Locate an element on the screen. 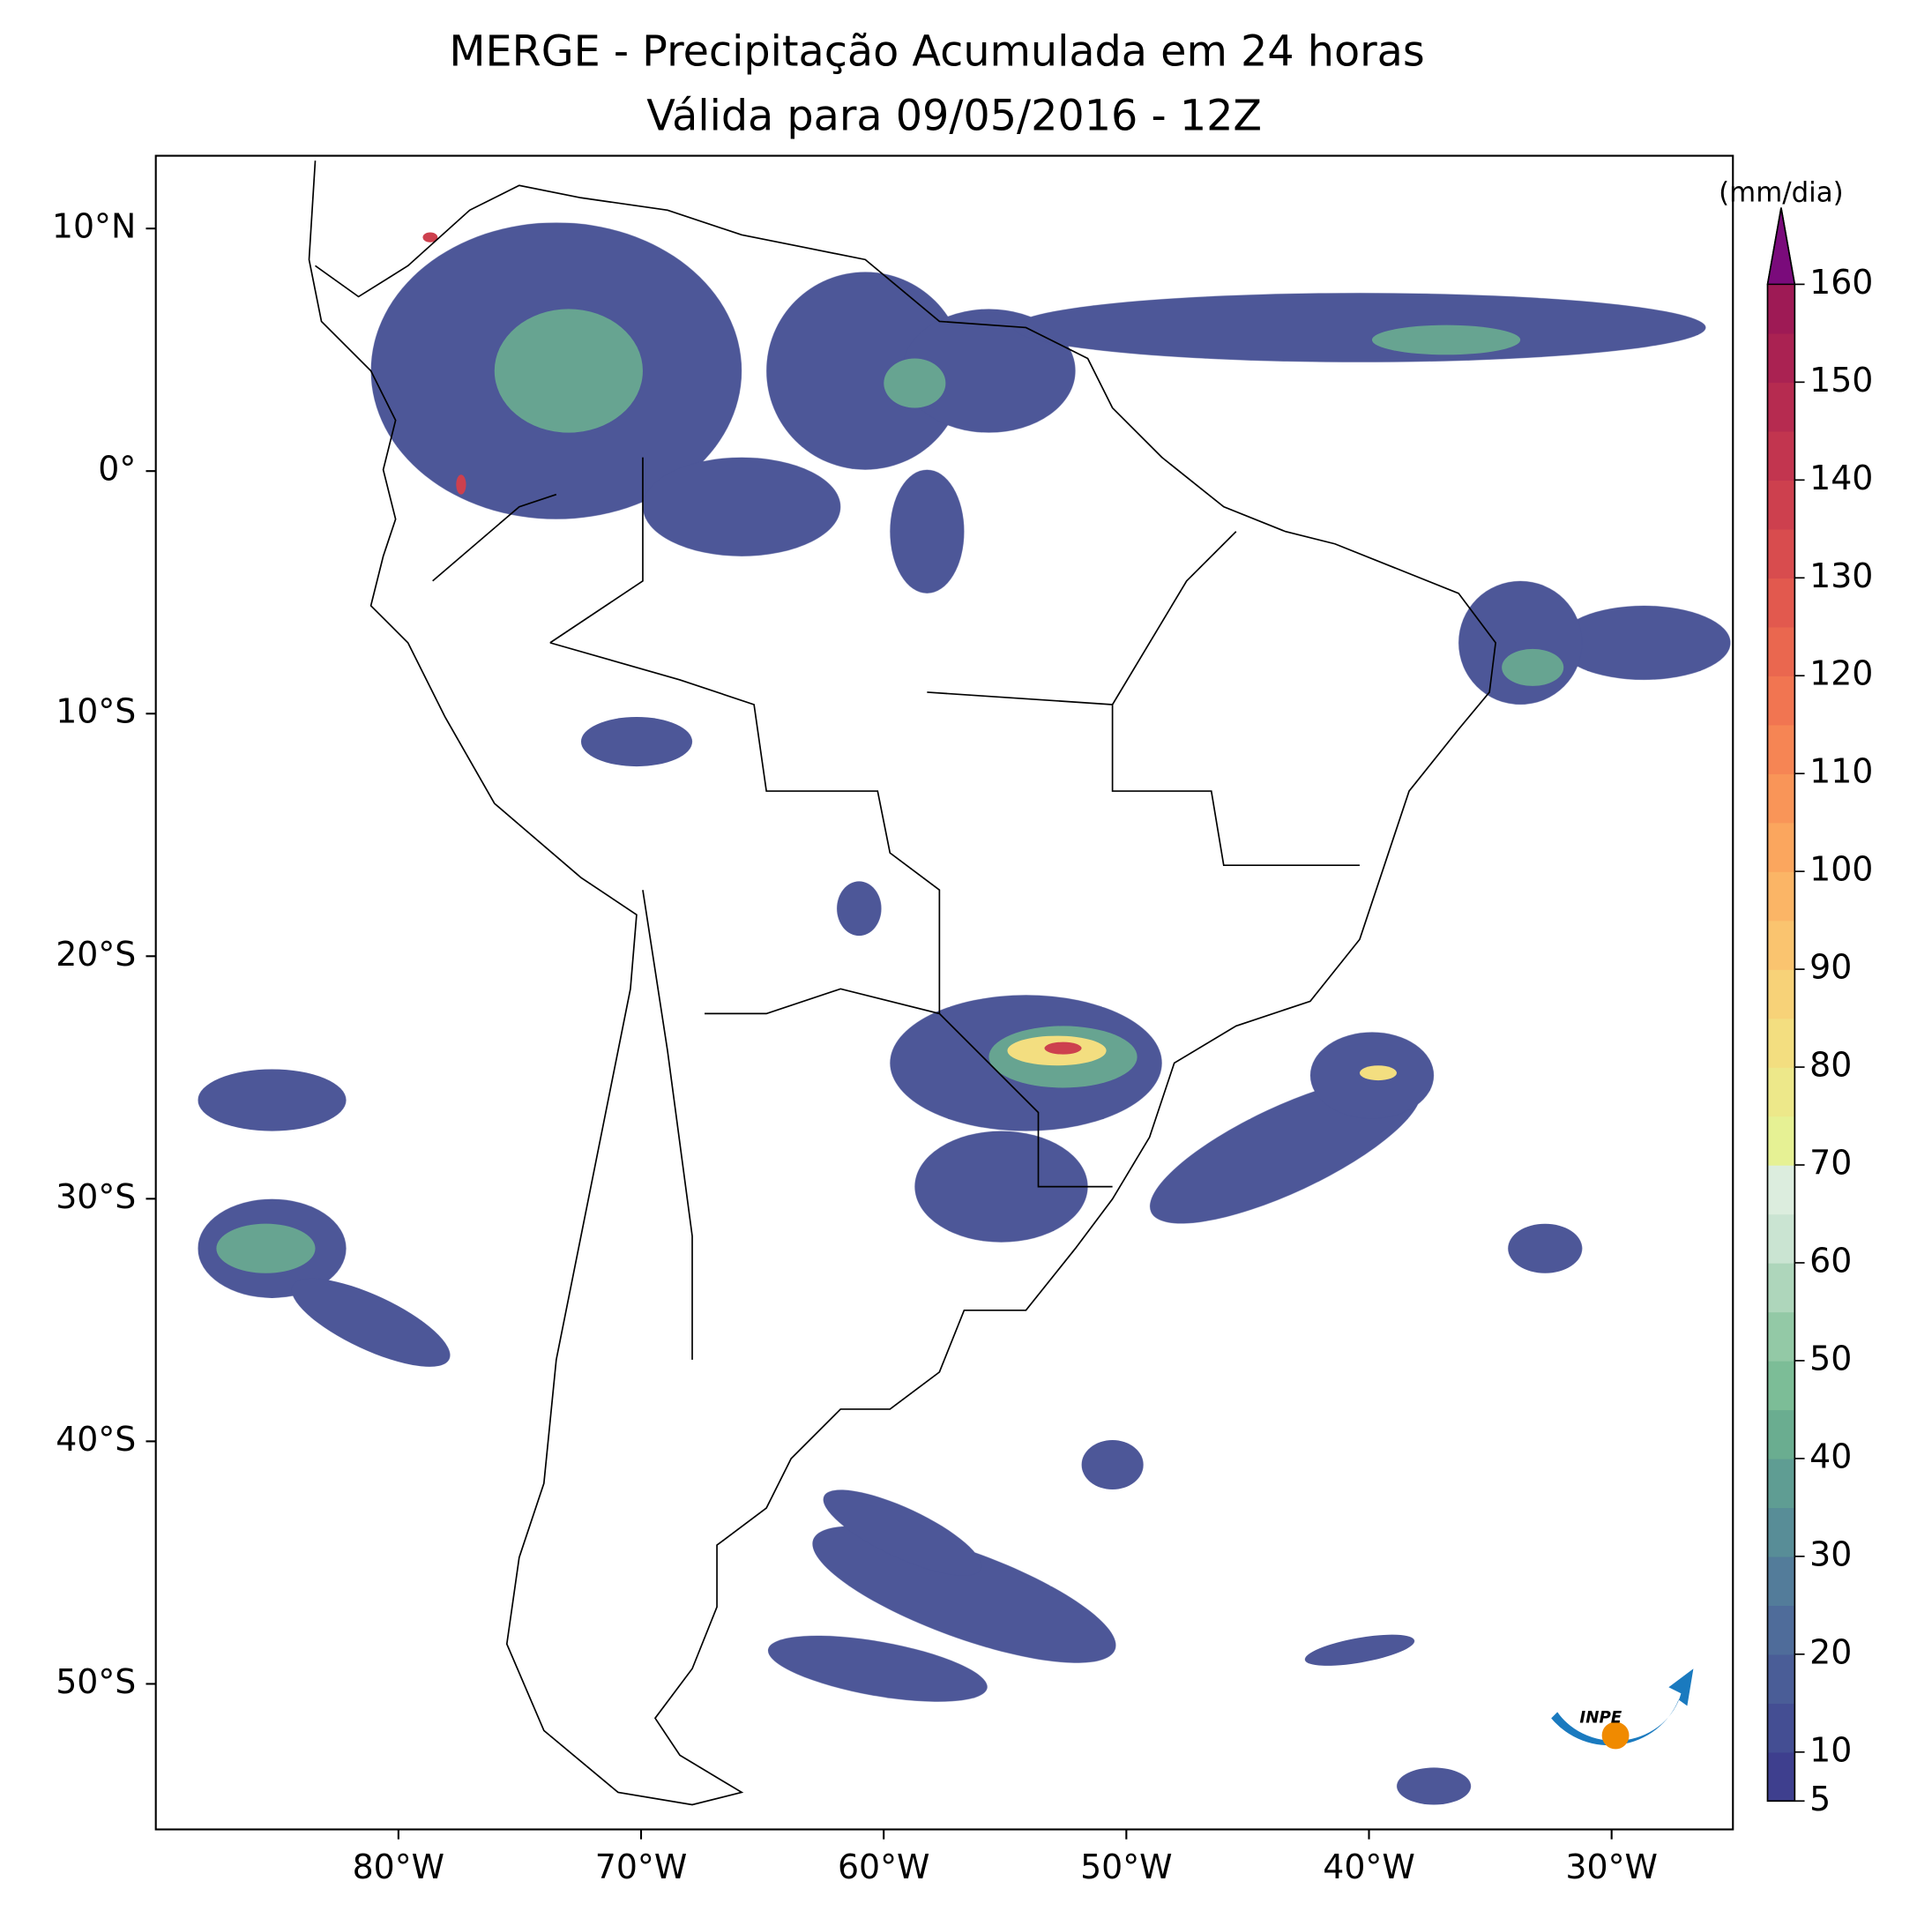  colorbar-tick-label: 110 is located at coordinates (1841, 772).